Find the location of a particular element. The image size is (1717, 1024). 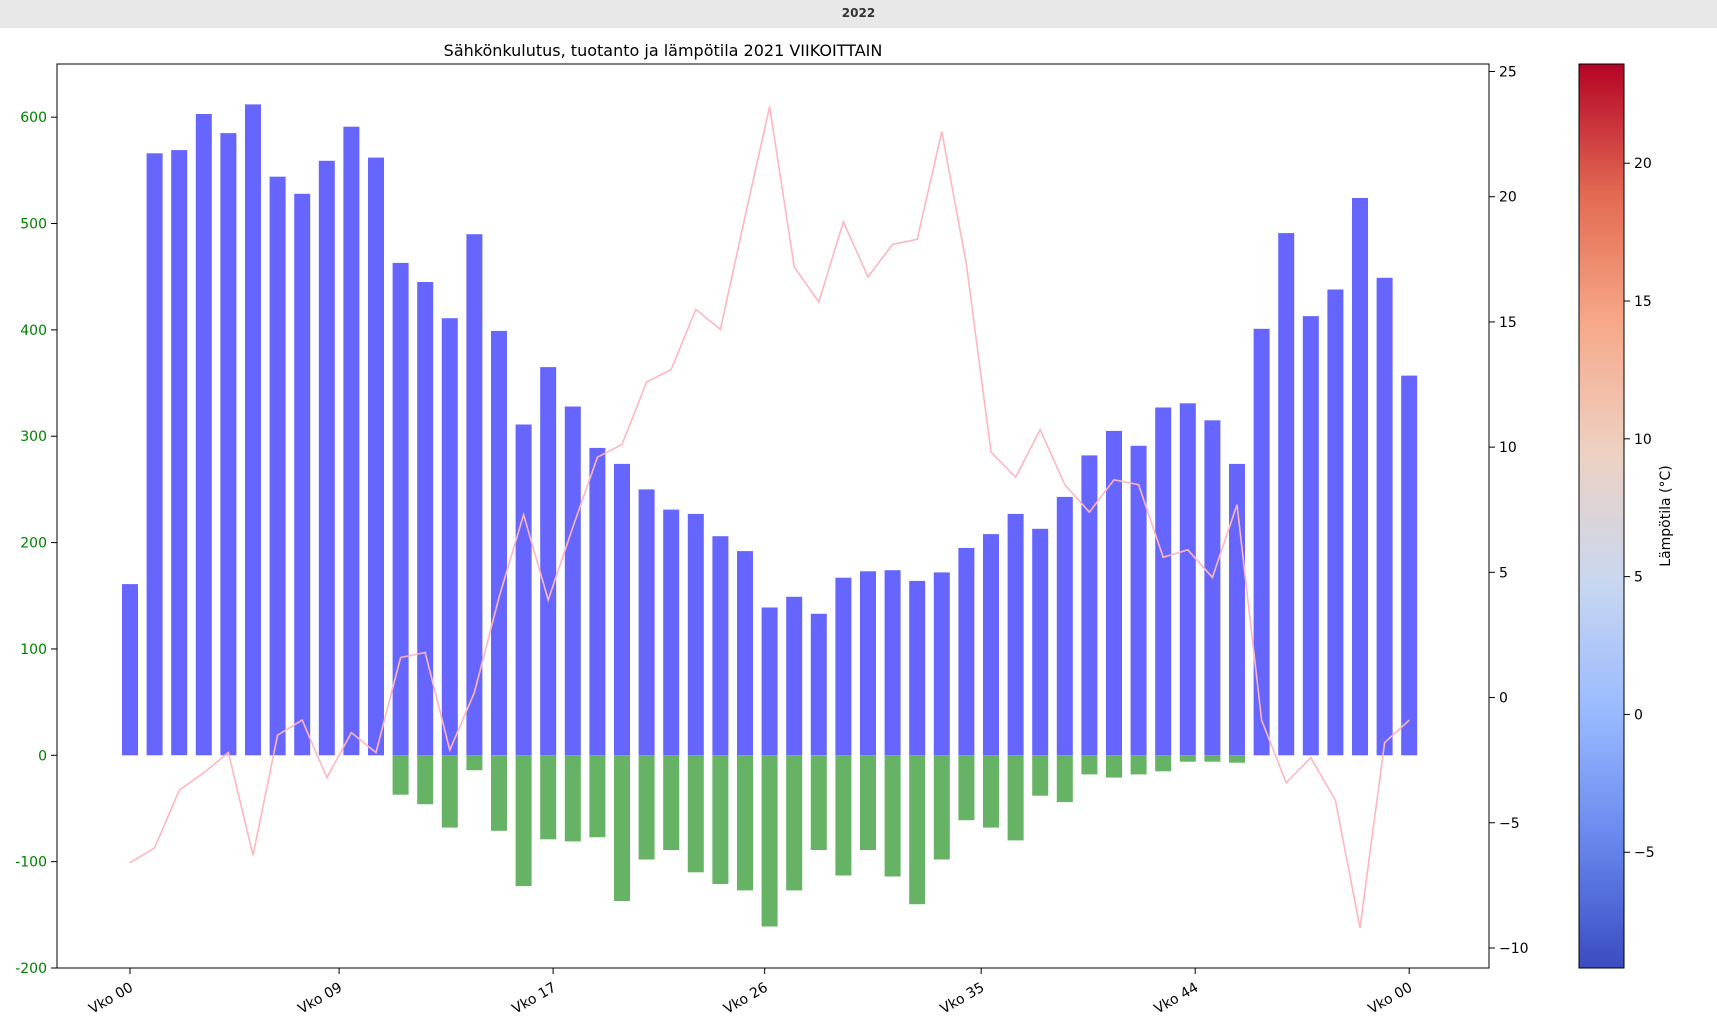

left-tick-label: 100 is located at coordinates (33, 650).